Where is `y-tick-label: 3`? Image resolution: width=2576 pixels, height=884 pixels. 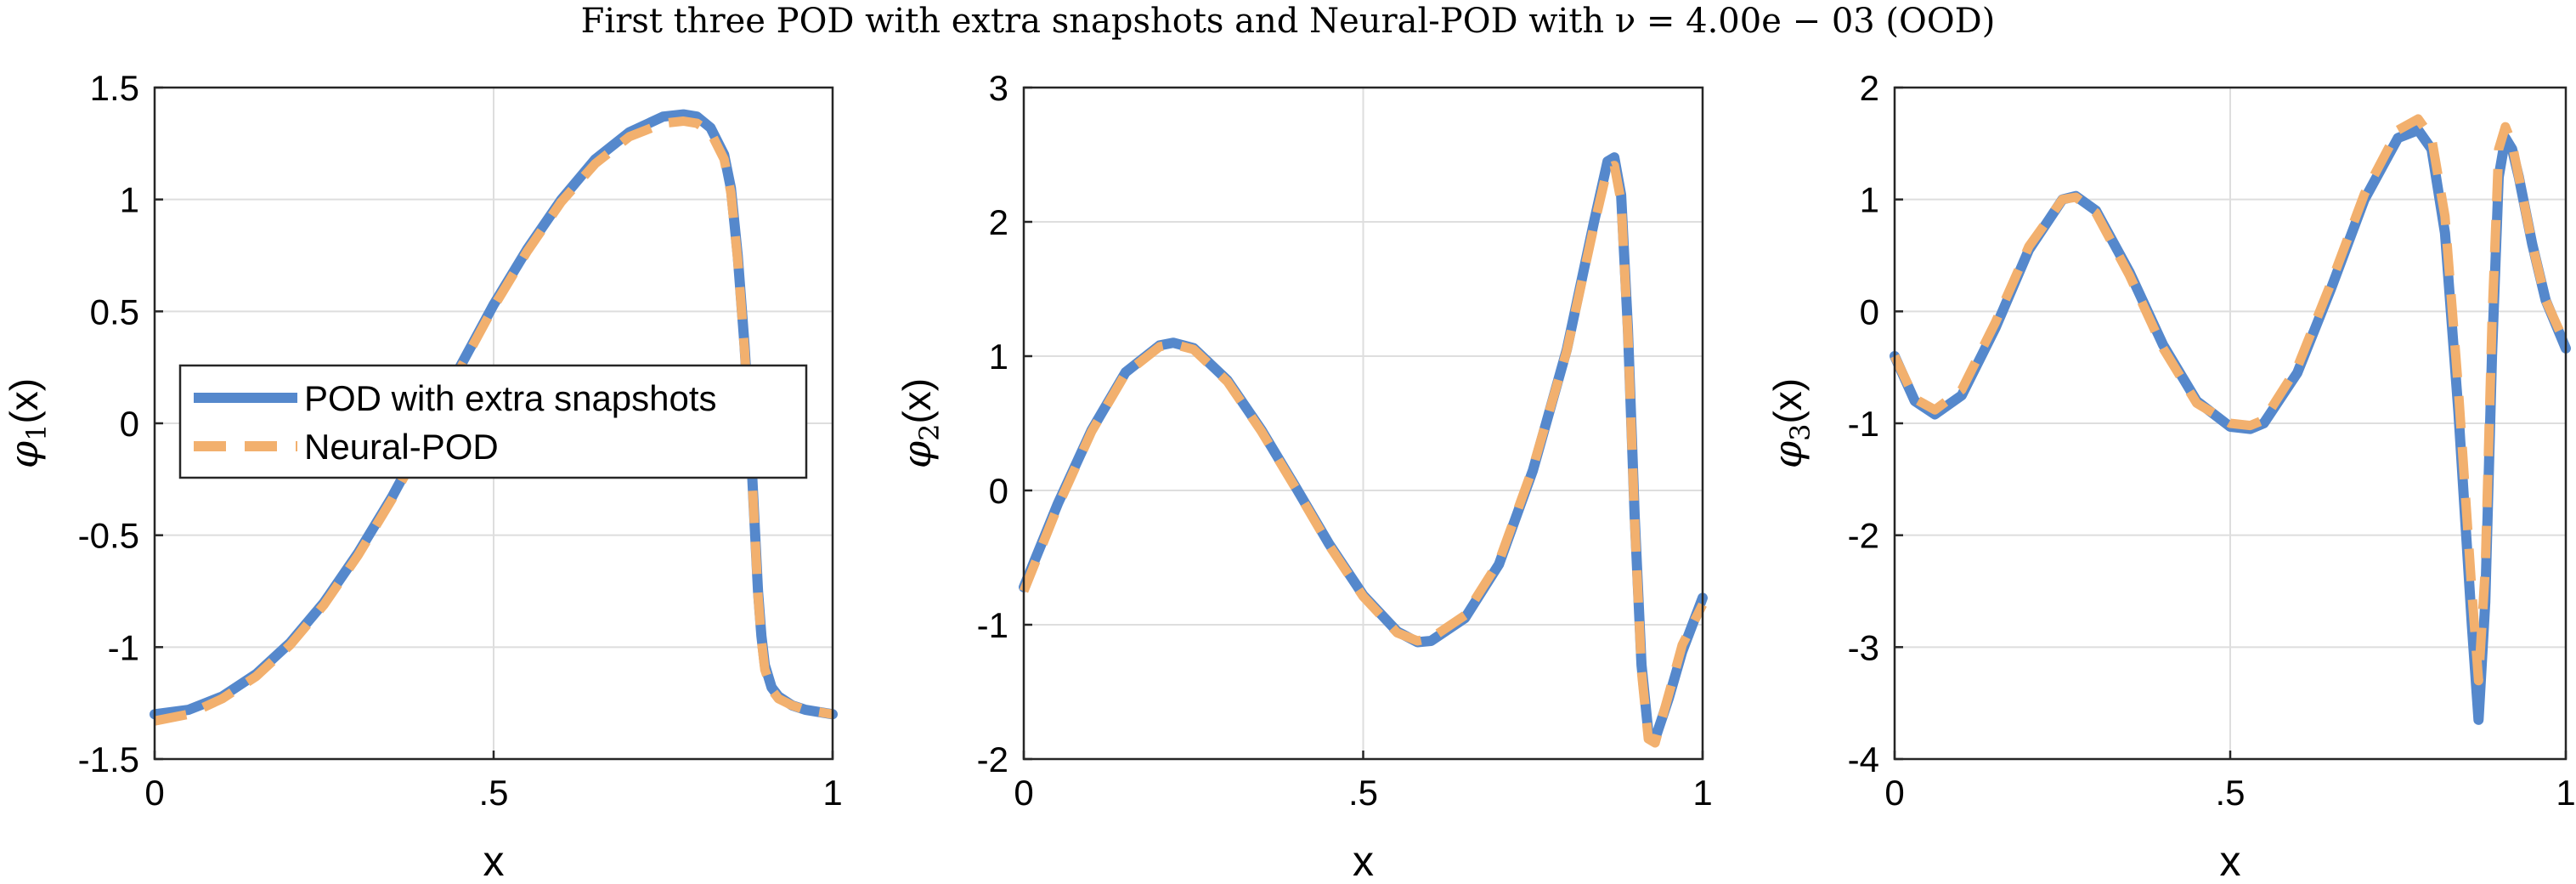 y-tick-label: 3 is located at coordinates (999, 88).